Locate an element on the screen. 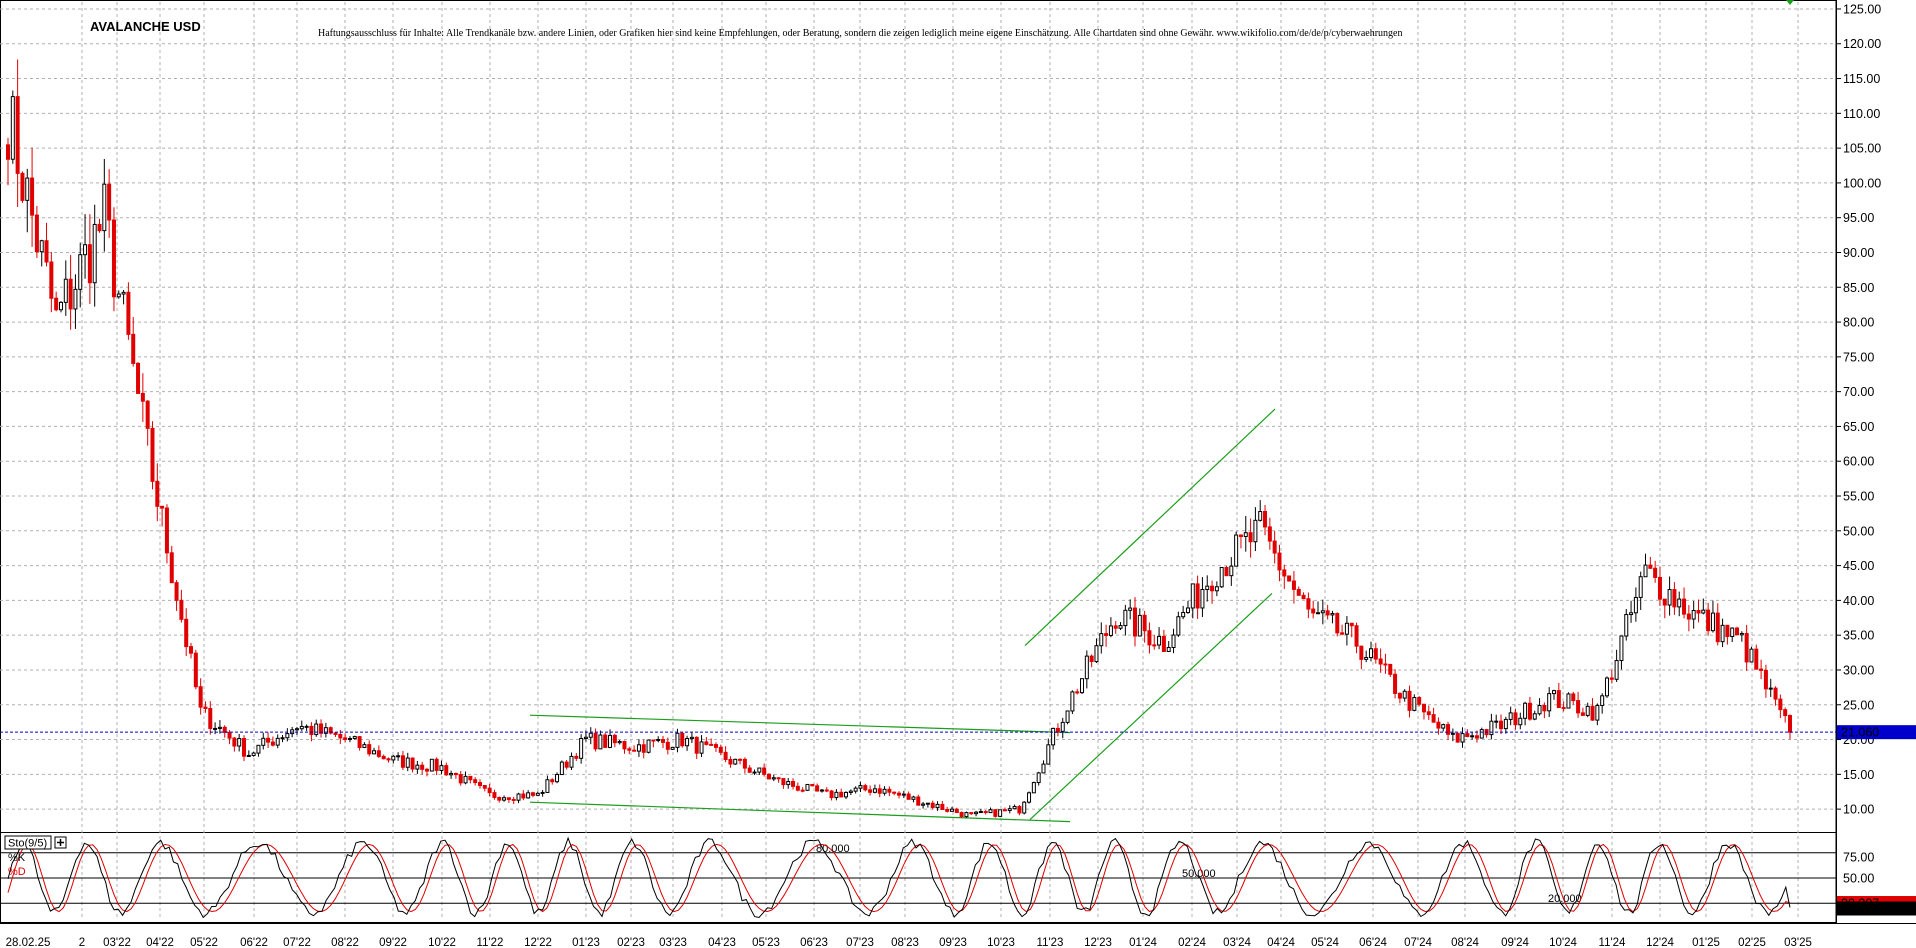 Image resolution: width=1916 pixels, height=948 pixels. x-tick-label: 06'23 is located at coordinates (814, 942).